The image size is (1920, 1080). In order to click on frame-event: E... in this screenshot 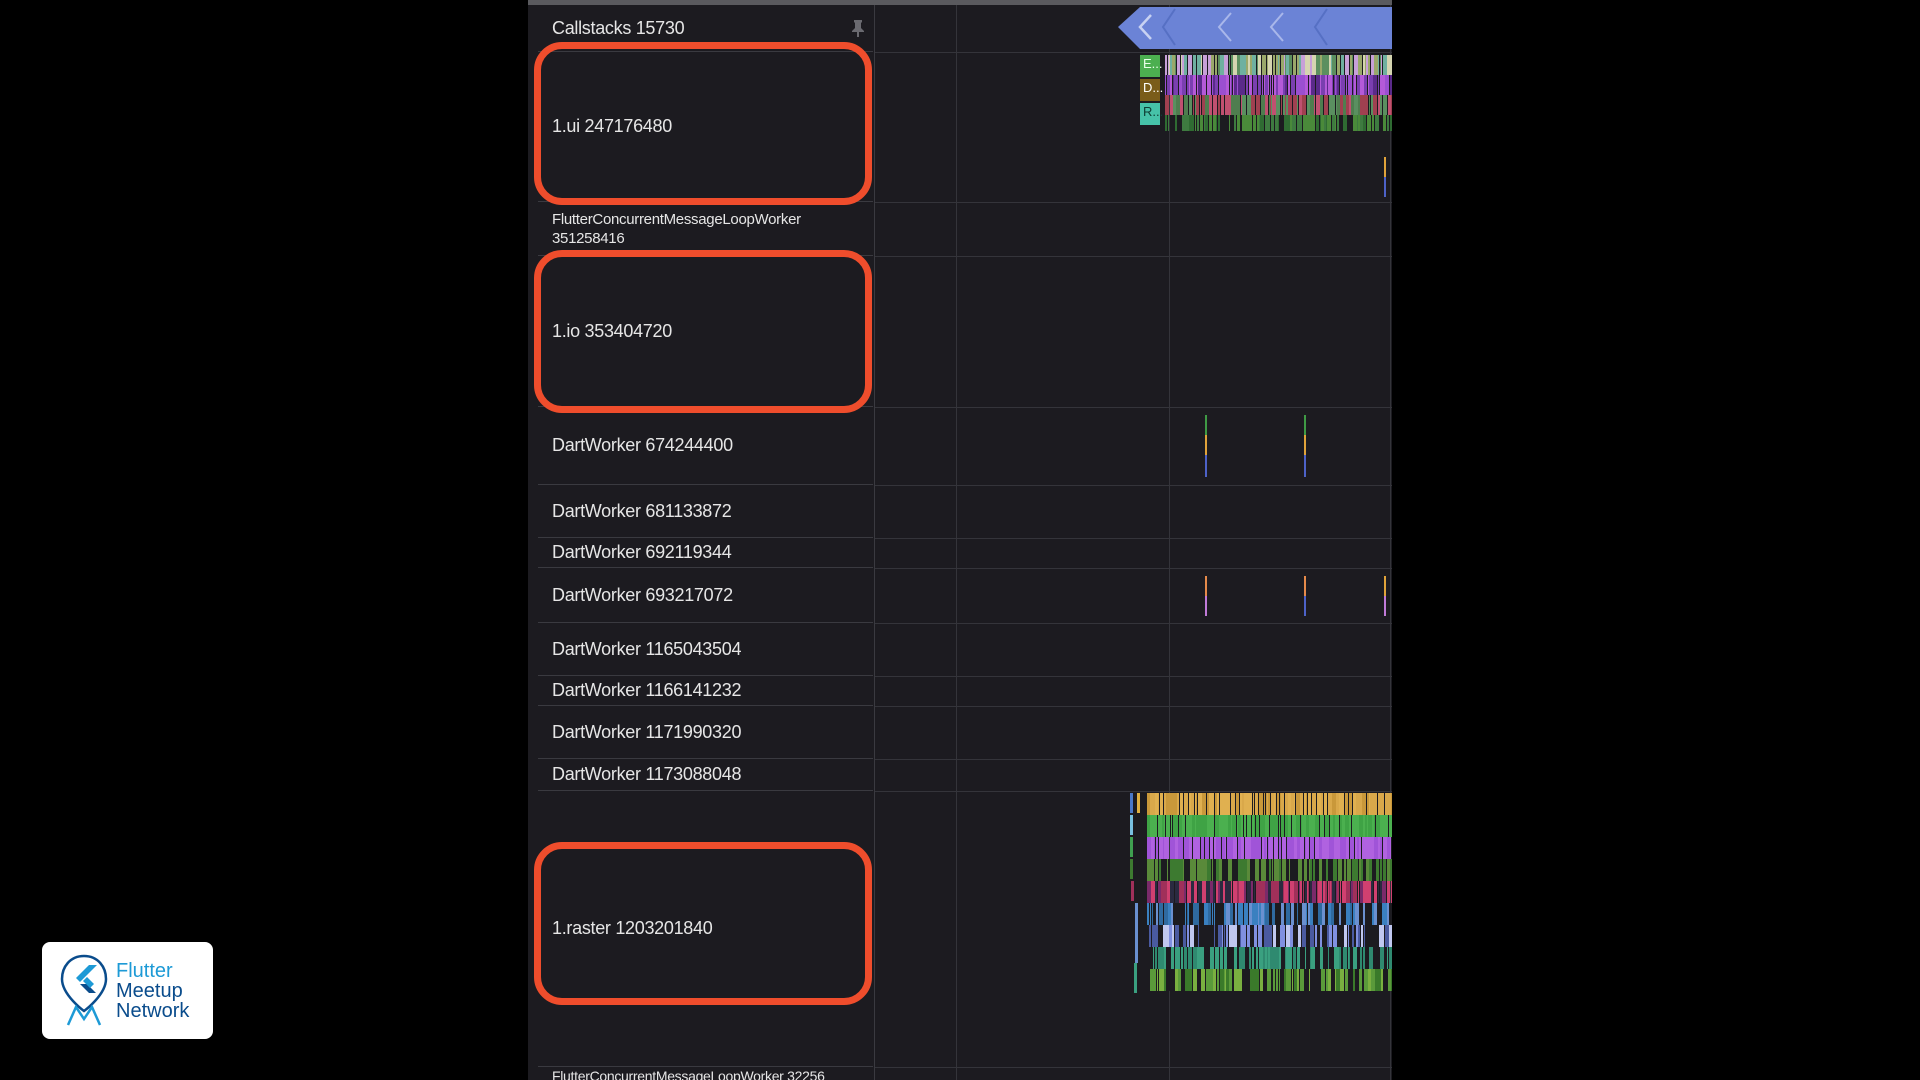, I will do `click(1151, 66)`.